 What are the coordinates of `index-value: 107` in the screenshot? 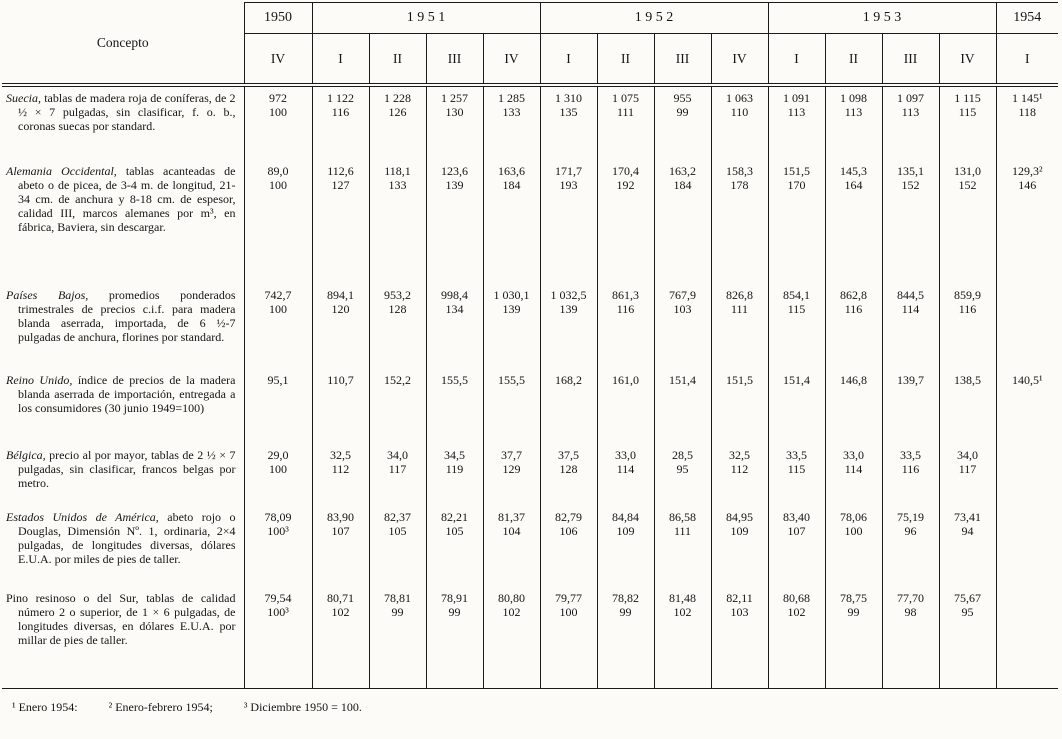 It's located at (340, 530).